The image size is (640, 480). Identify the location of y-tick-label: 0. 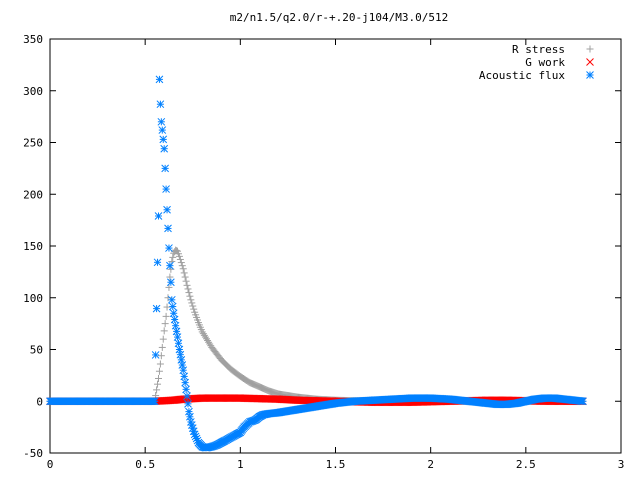
(39, 401).